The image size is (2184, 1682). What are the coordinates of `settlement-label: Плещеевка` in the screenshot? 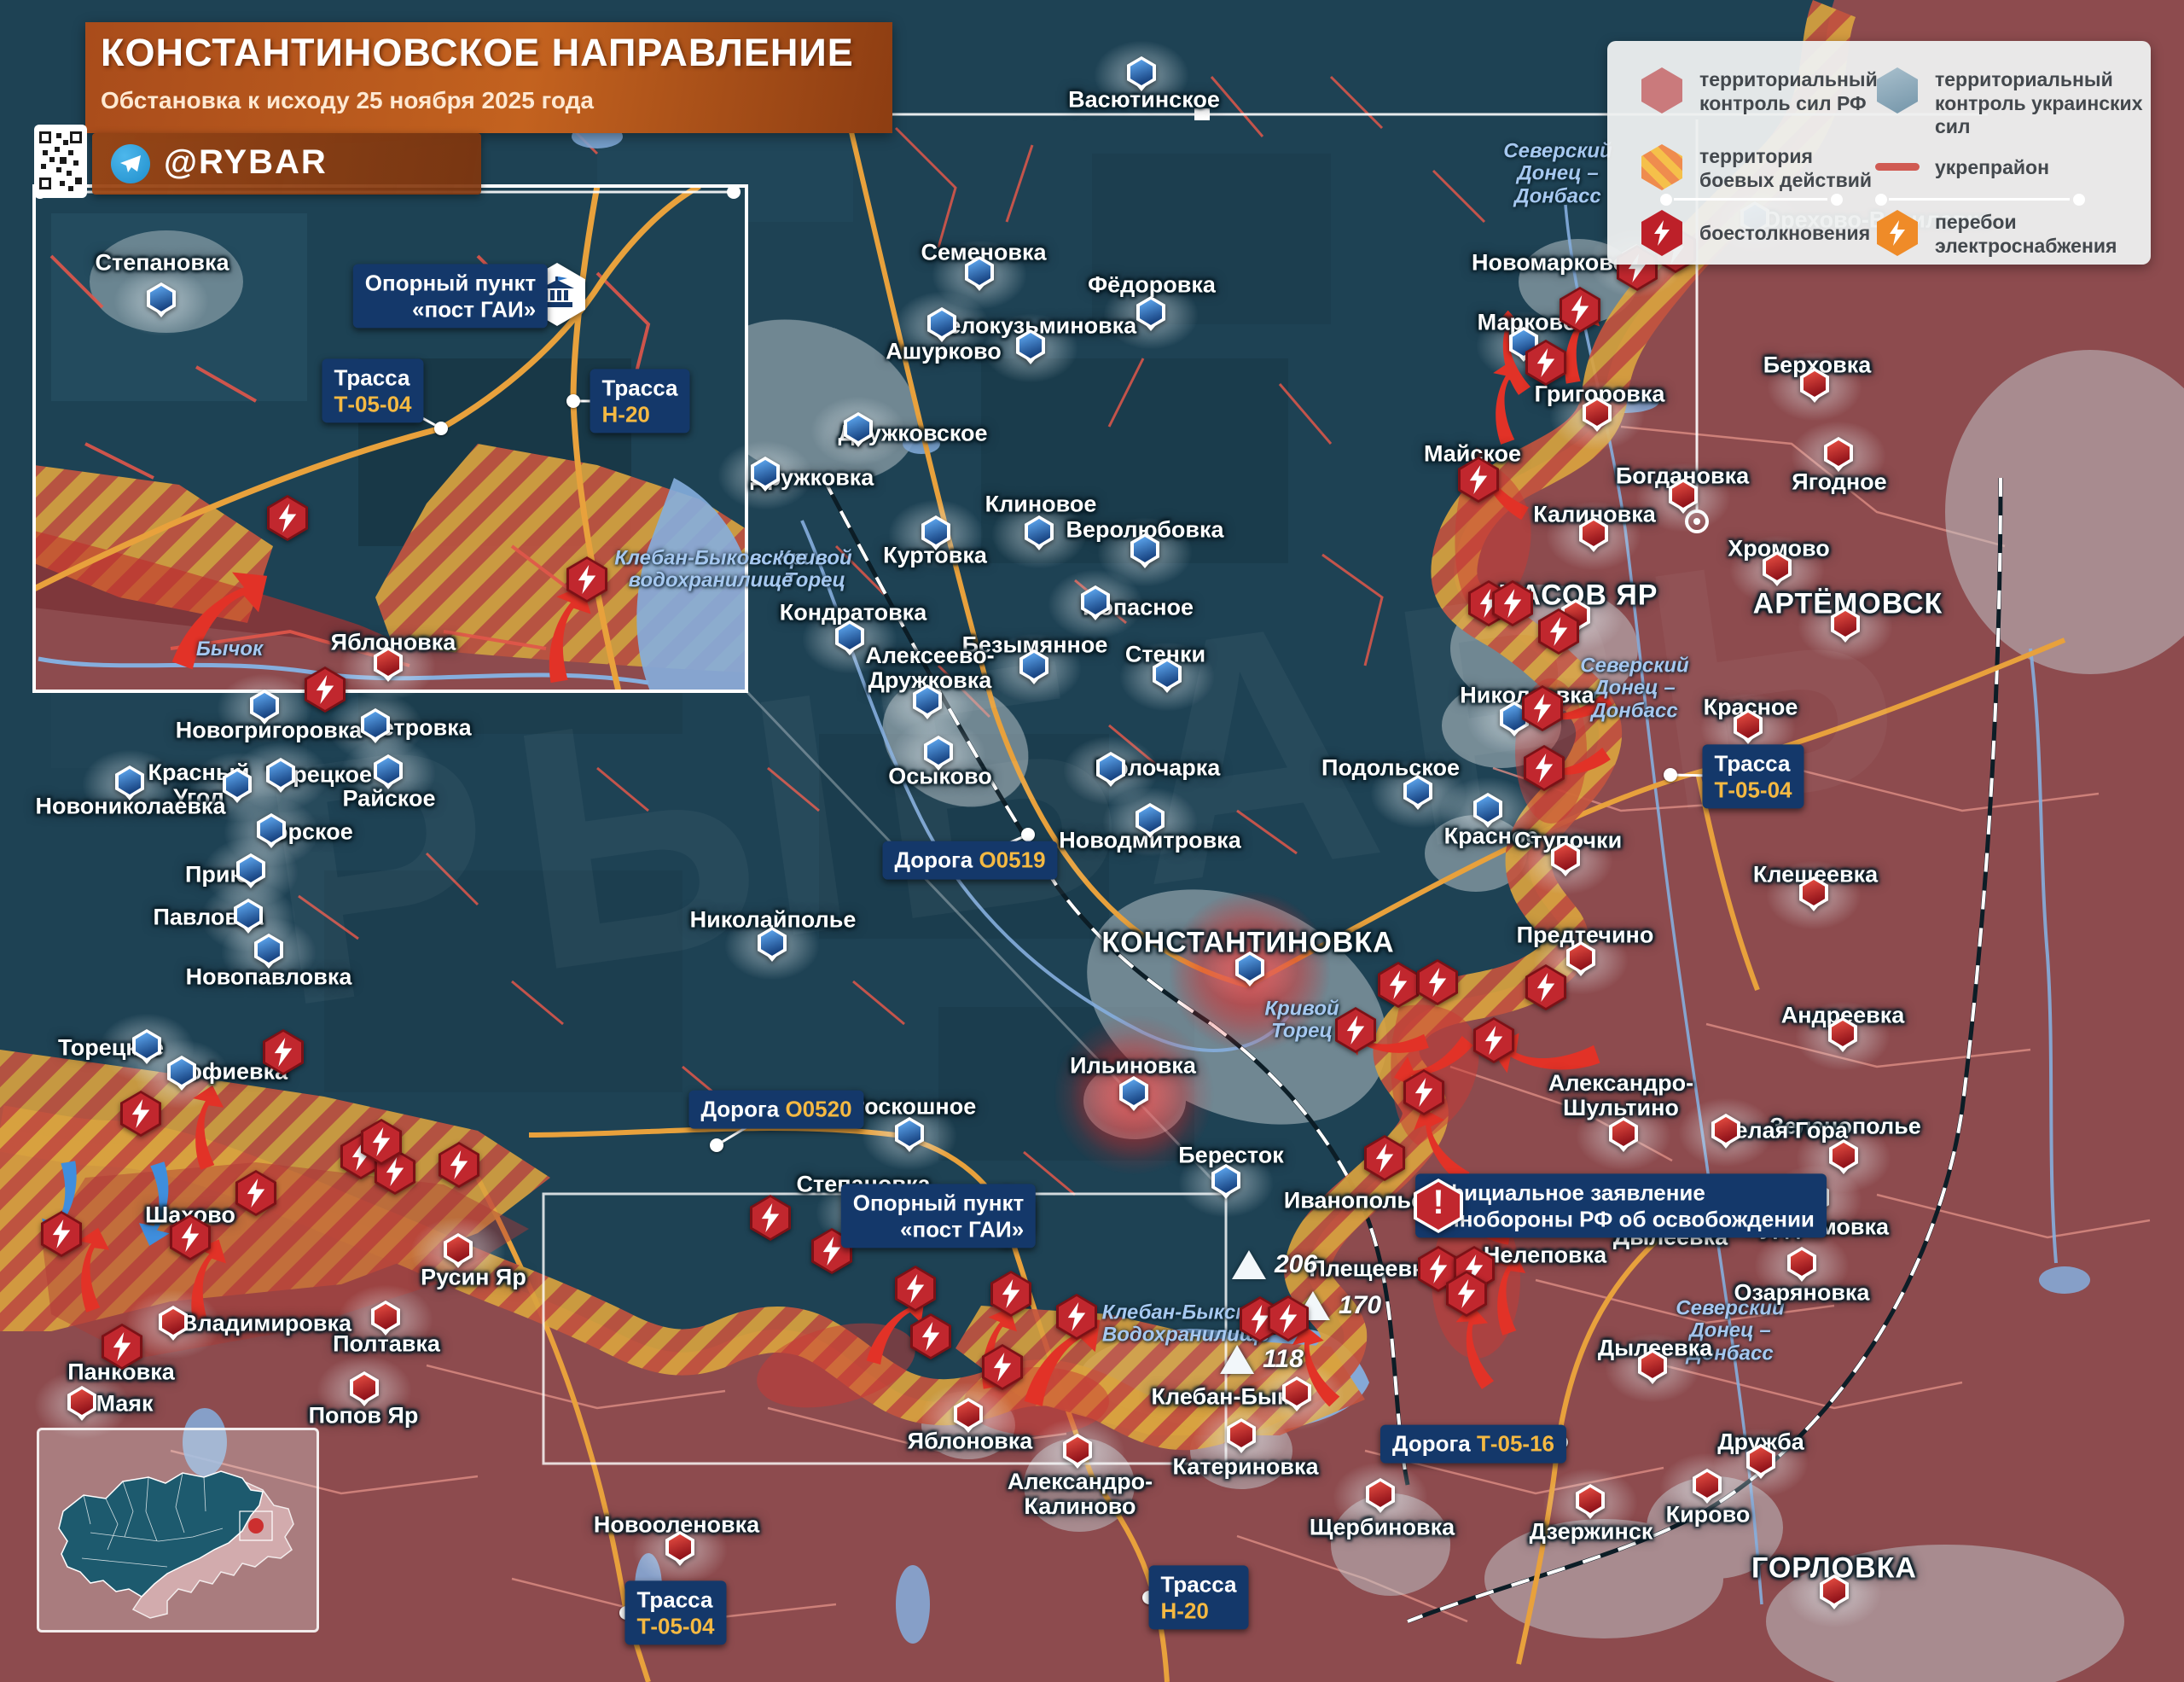 It's located at (1373, 1268).